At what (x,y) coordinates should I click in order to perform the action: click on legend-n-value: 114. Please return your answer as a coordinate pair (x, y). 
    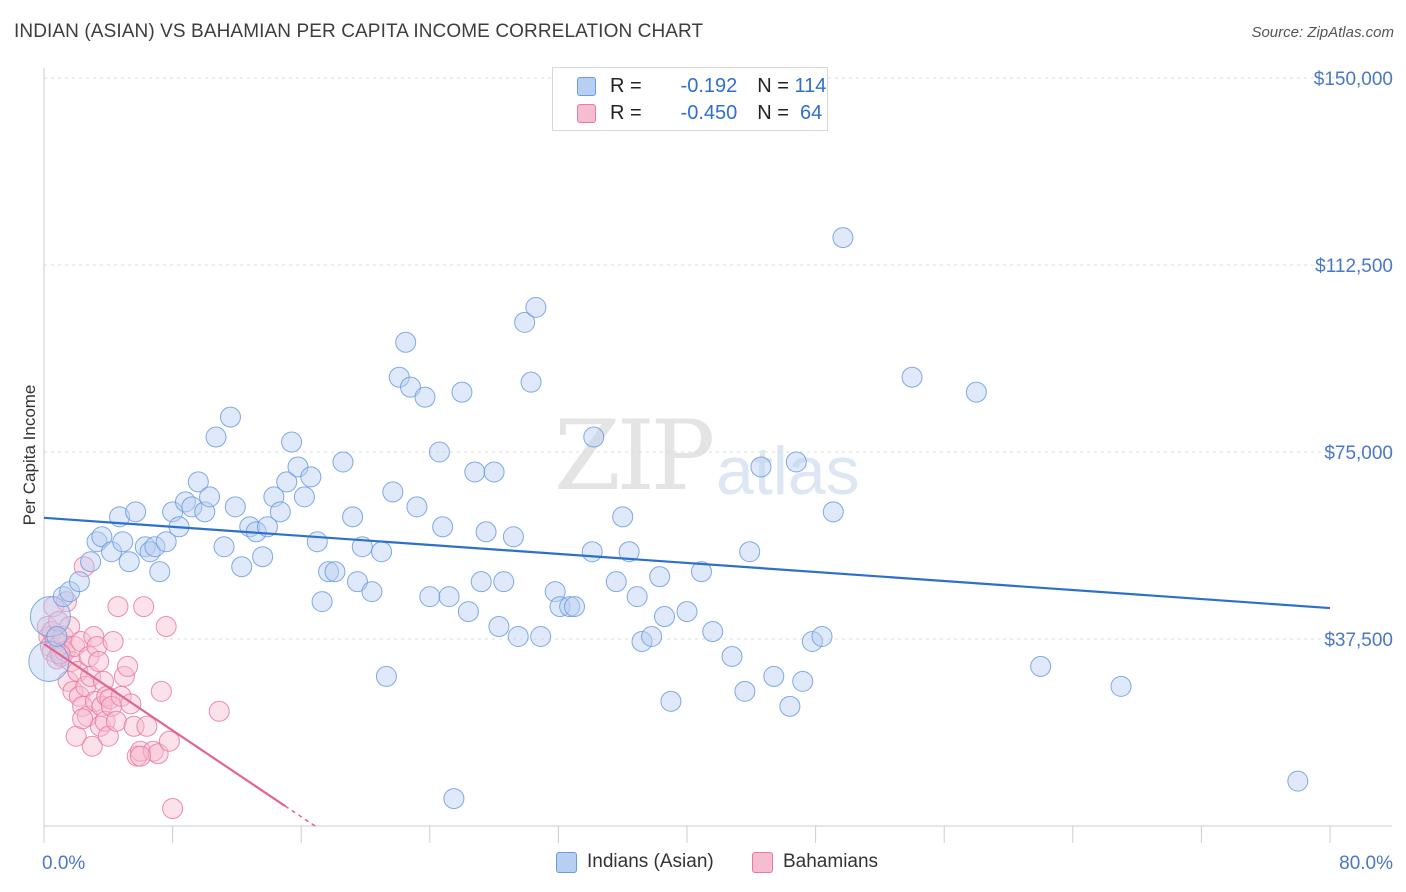
    Looking at the image, I should click on (810, 85).